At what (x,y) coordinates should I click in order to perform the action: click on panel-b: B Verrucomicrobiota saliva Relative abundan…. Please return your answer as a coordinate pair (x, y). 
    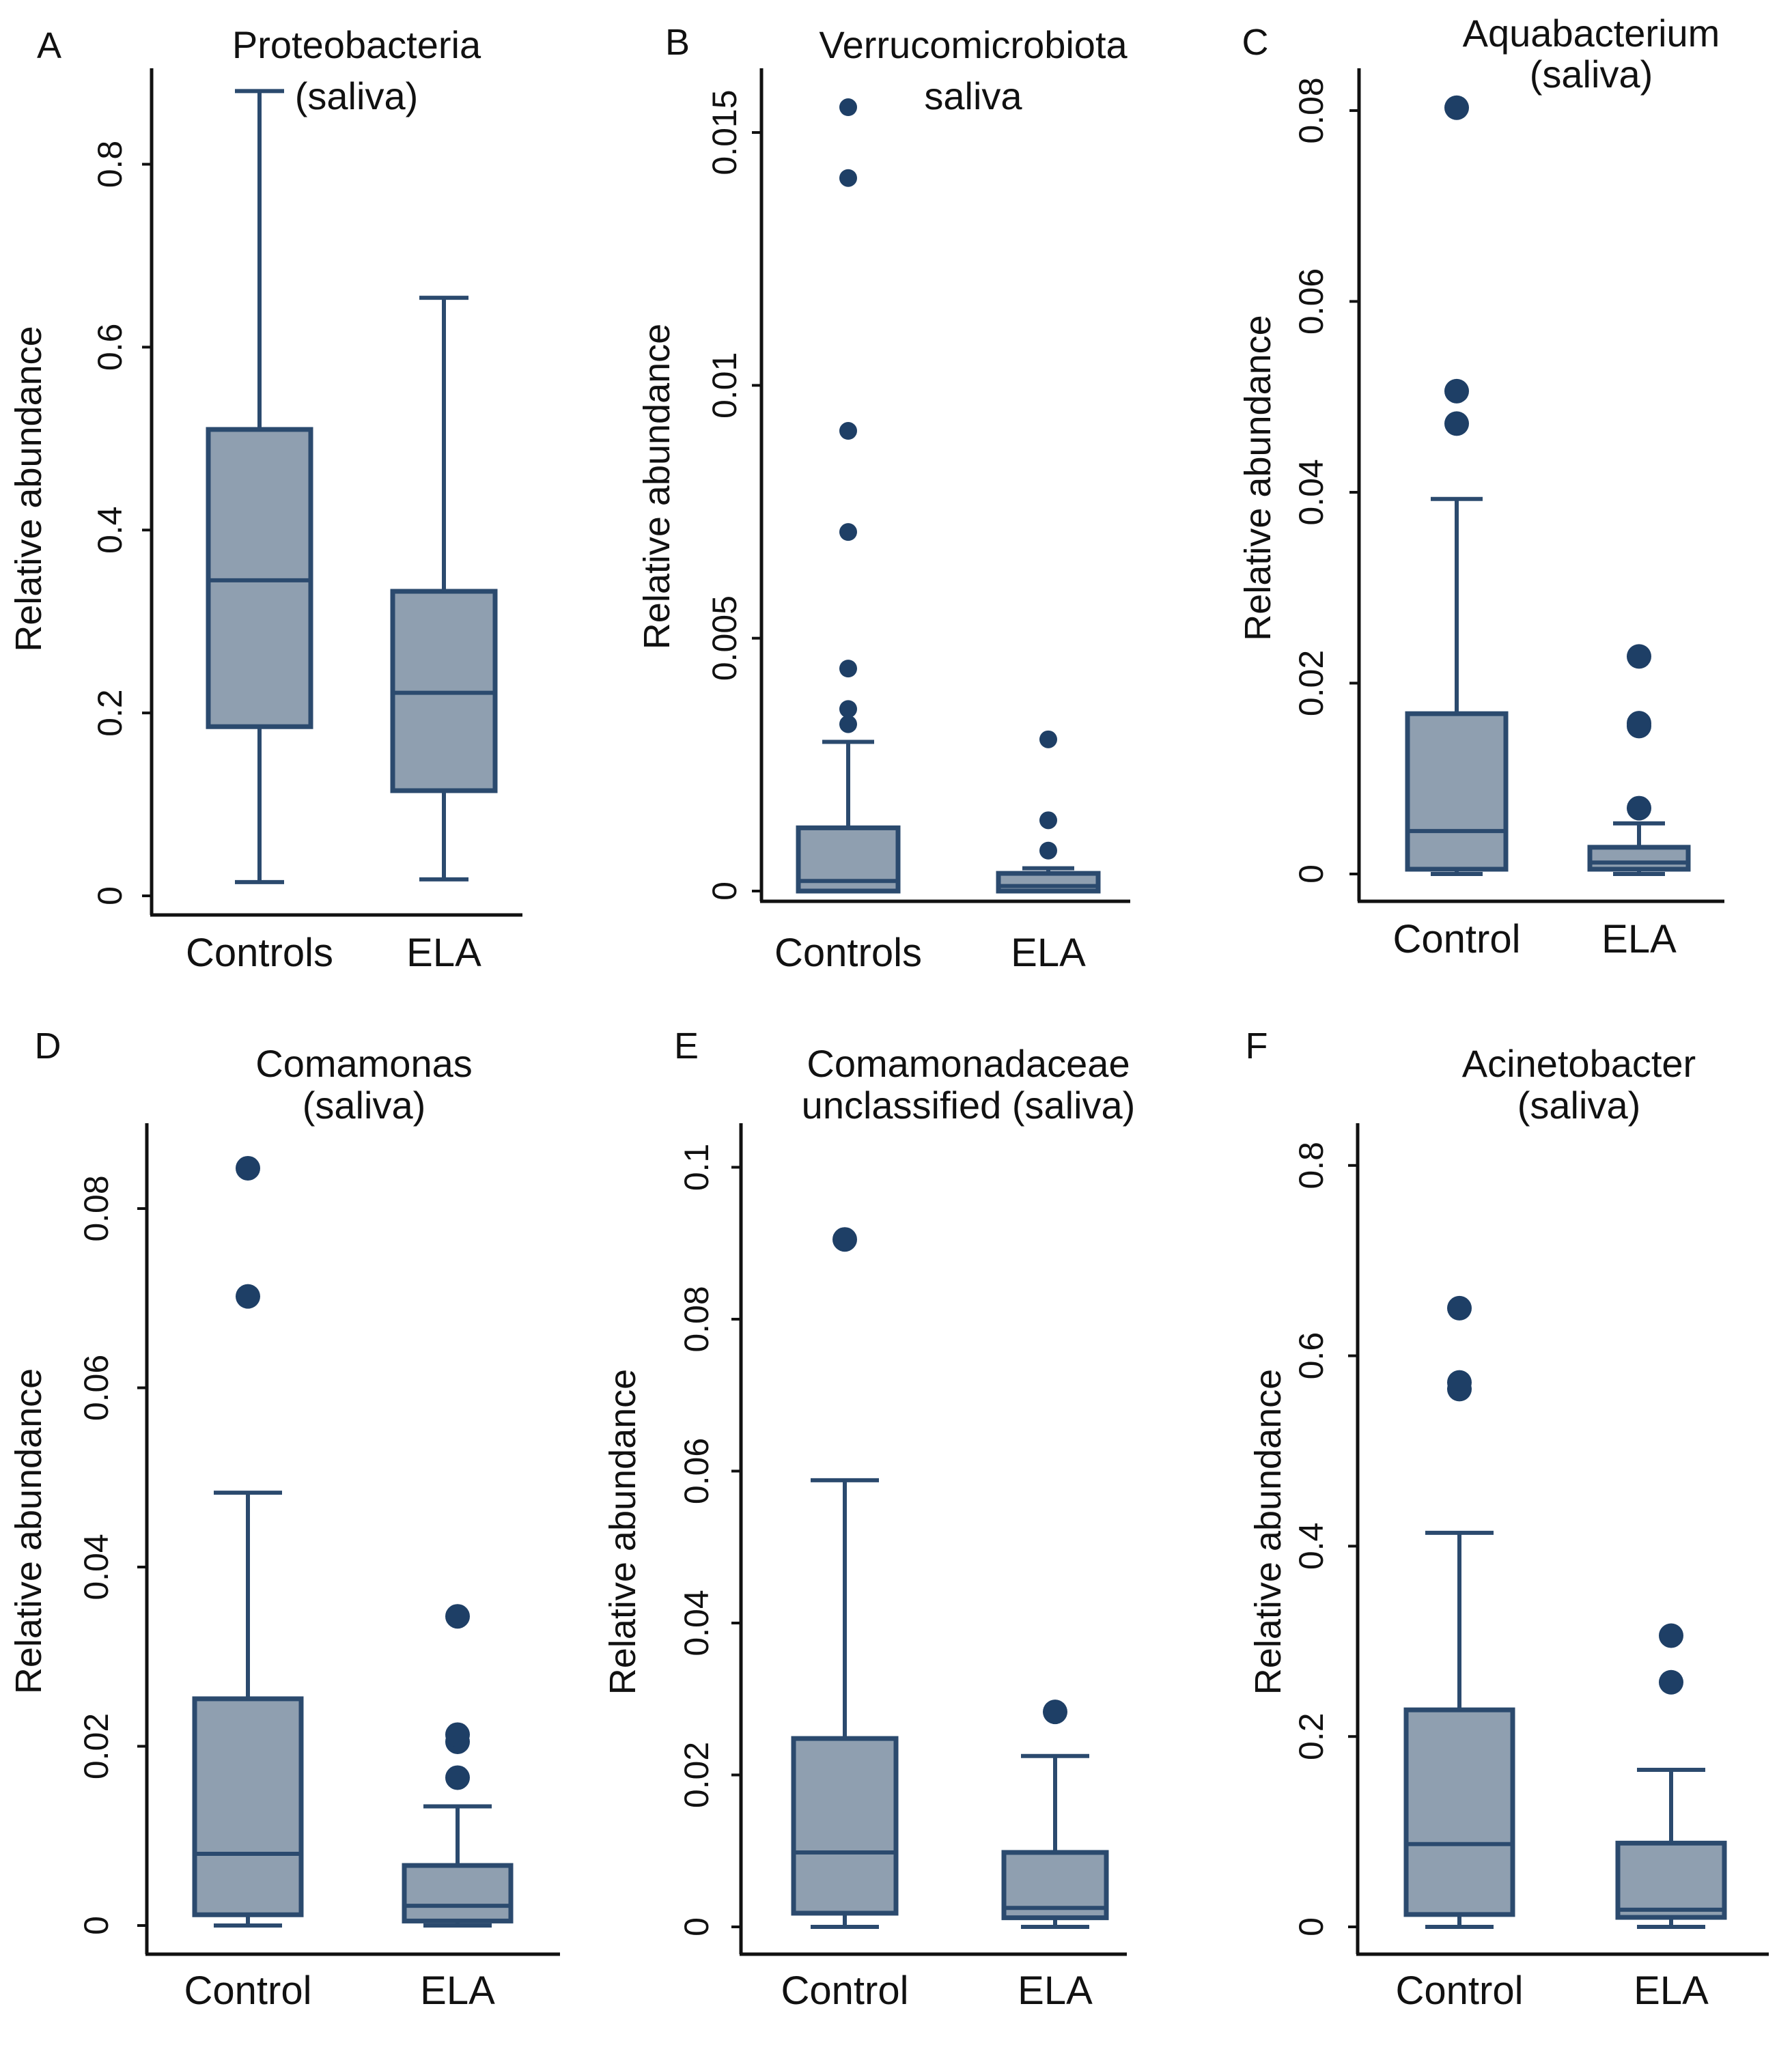
    Looking at the image, I should click on (883, 499).